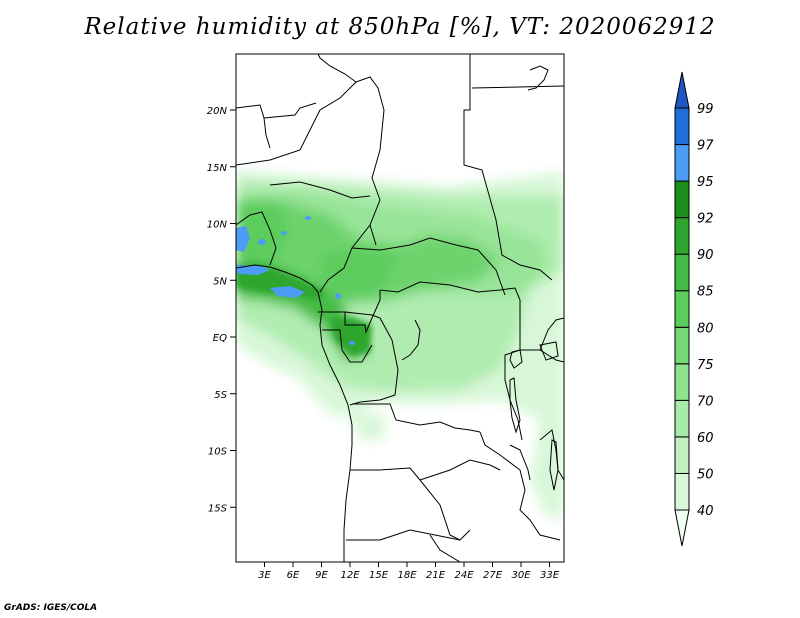  What do you see at coordinates (682, 528) in the screenshot?
I see `colorbar-lower-arrow` at bounding box center [682, 528].